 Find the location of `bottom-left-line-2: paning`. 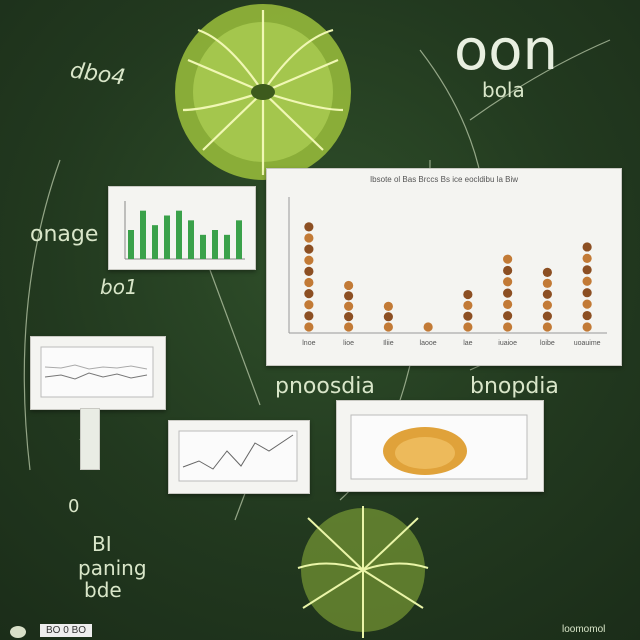

bottom-left-line-2: paning is located at coordinates (112, 568).